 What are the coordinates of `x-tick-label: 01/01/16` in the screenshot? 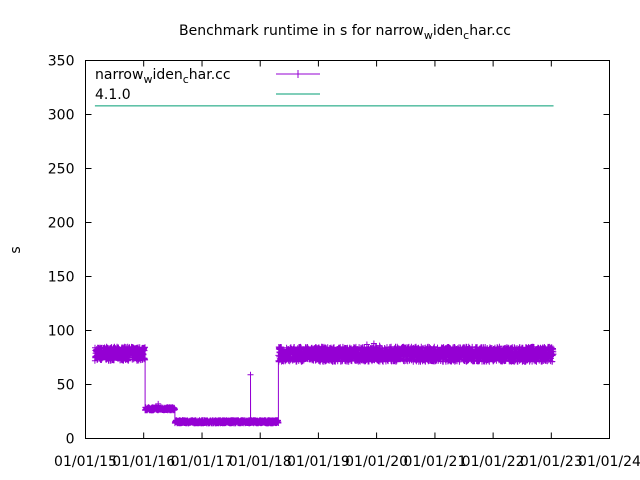 It's located at (143, 462).